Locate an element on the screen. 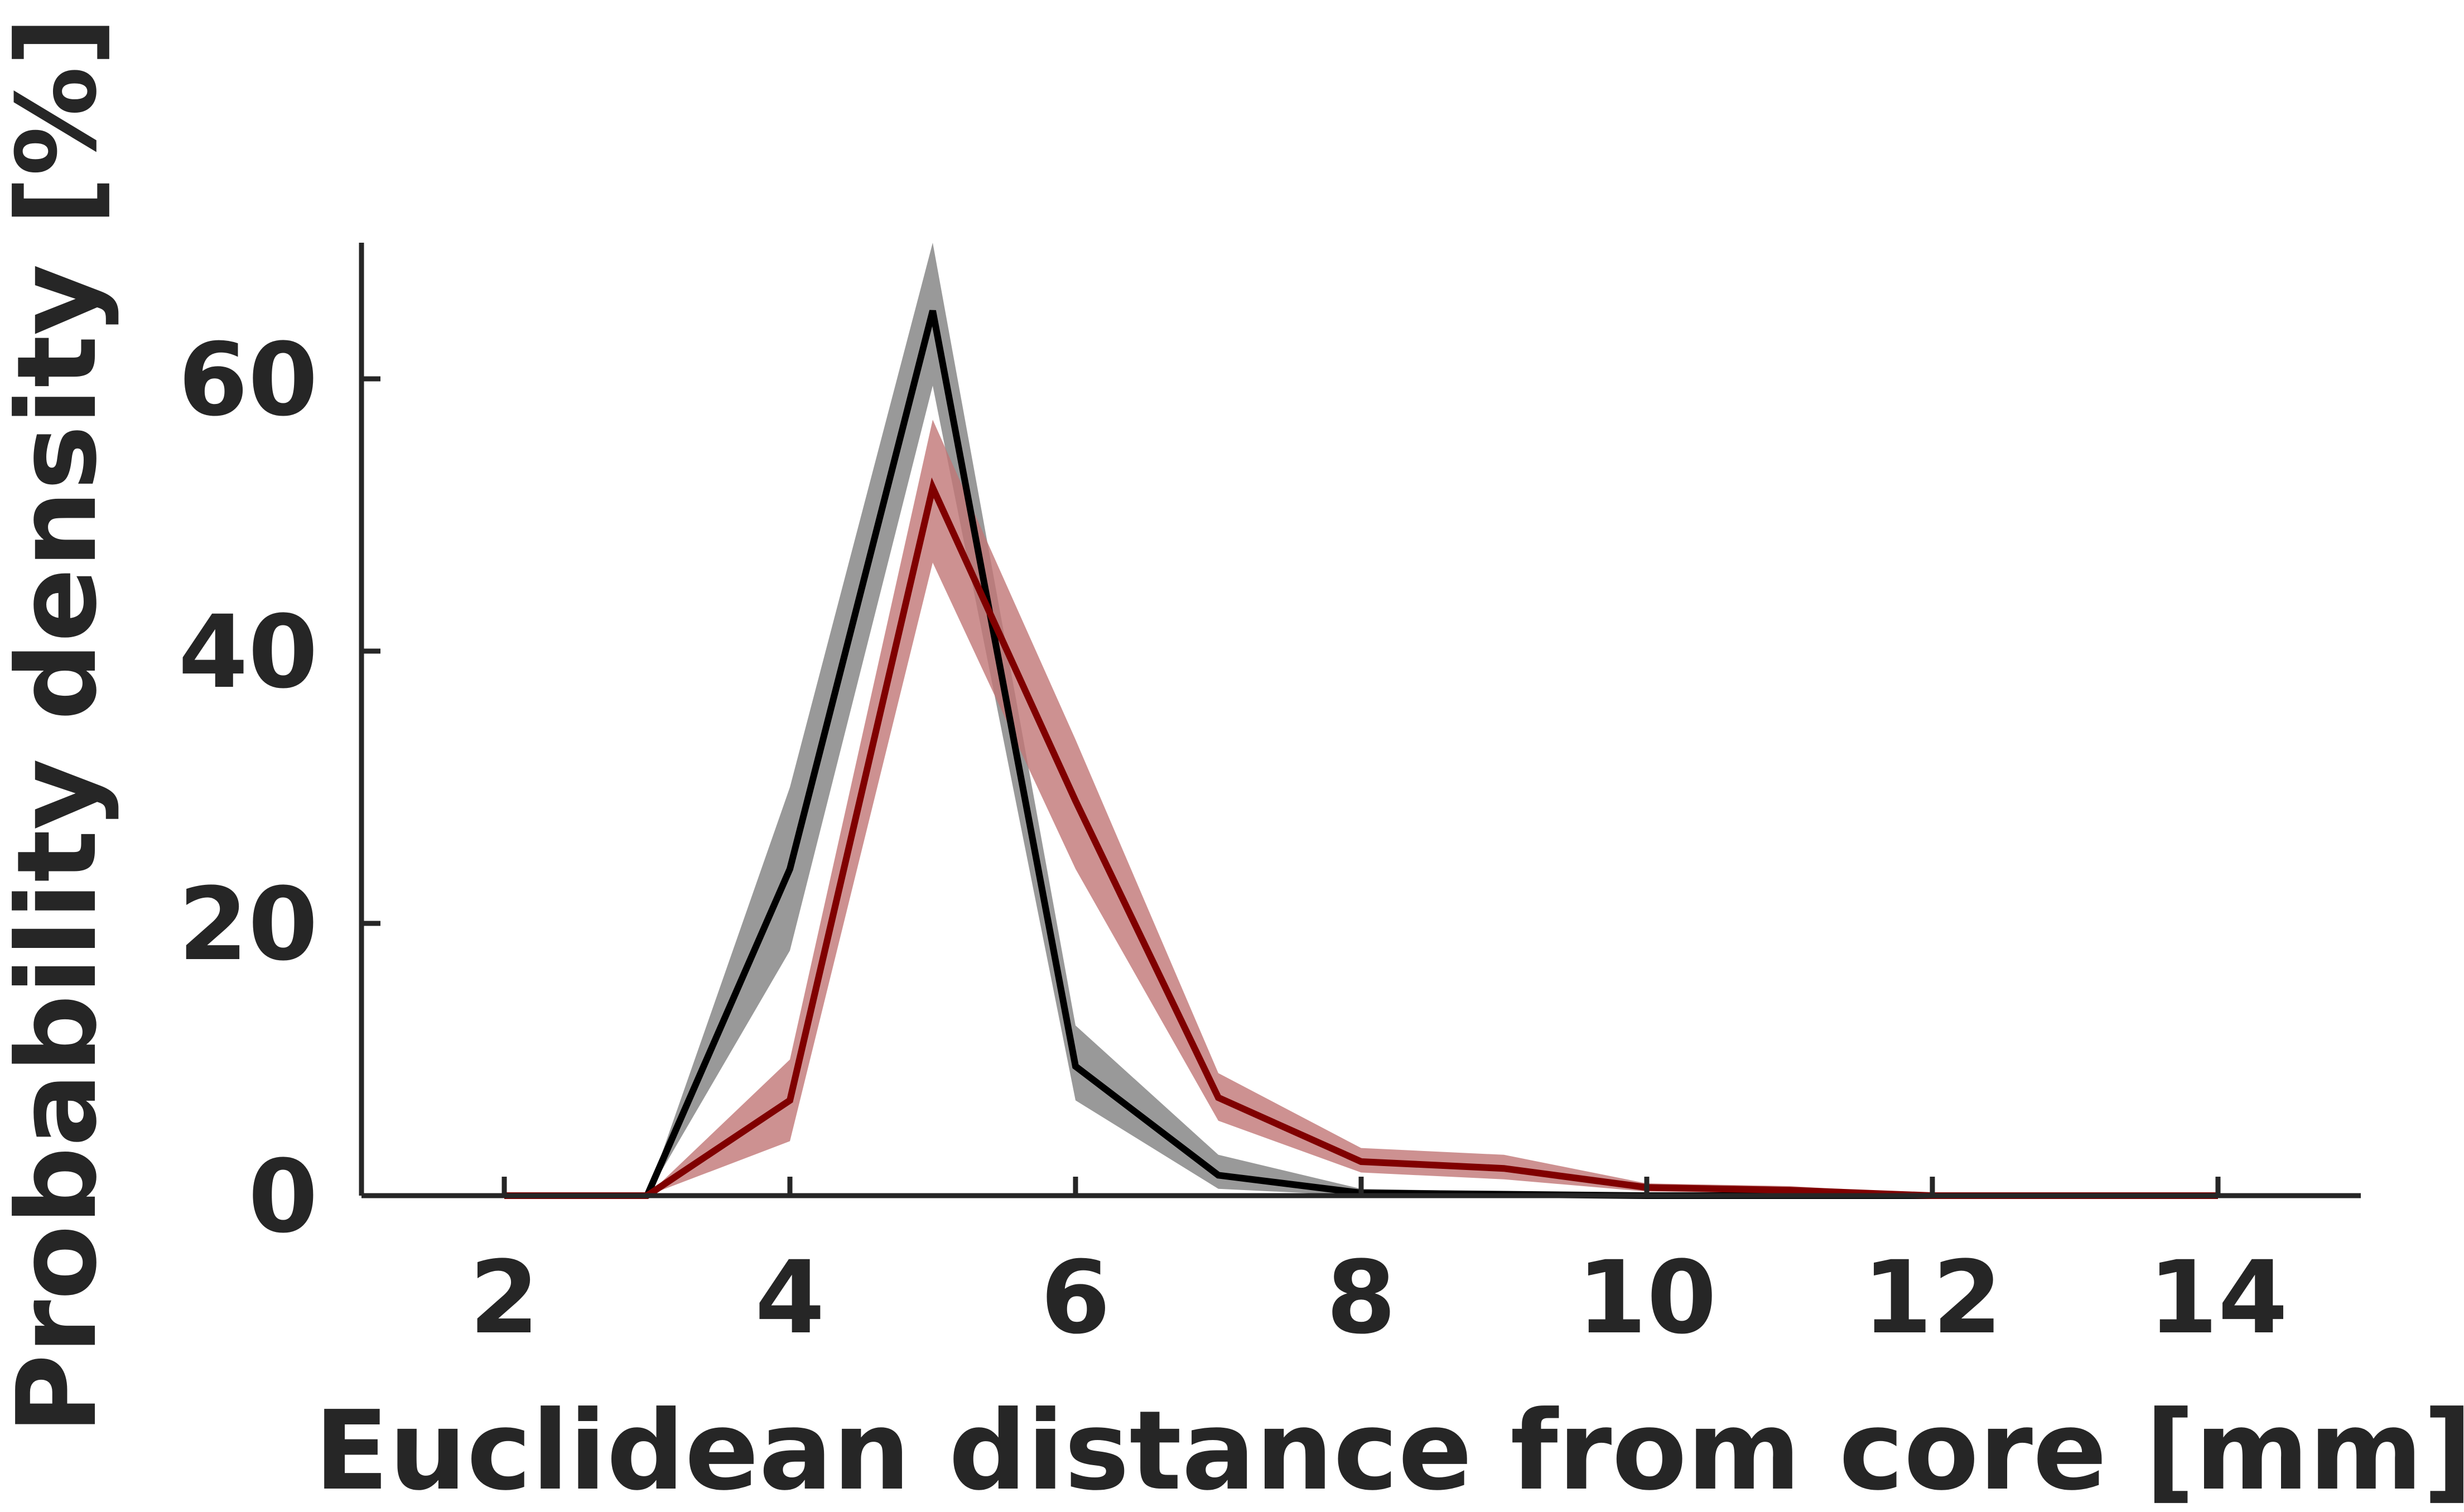 This screenshot has height=1512, width=2464. x-tick-label: 12 is located at coordinates (1933, 1298).